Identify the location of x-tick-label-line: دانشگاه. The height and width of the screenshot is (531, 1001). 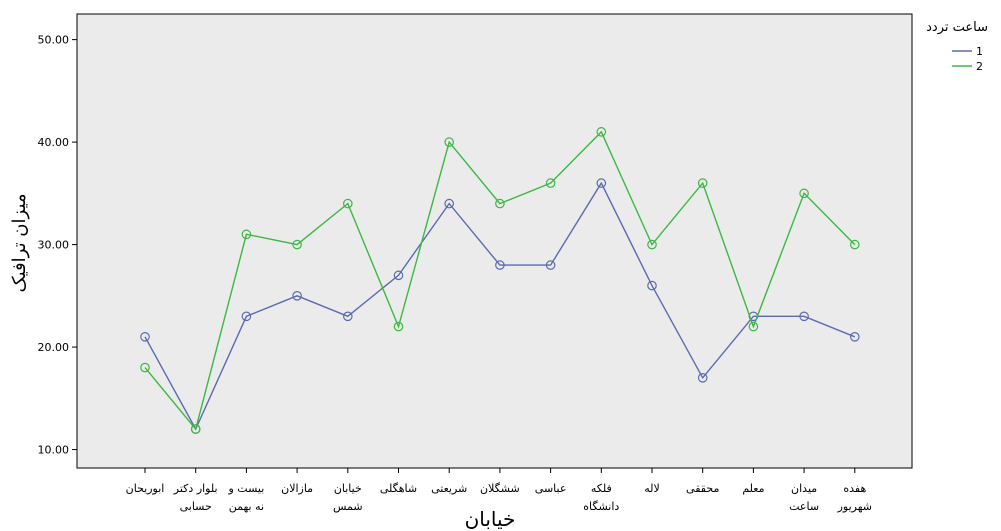
(601, 506).